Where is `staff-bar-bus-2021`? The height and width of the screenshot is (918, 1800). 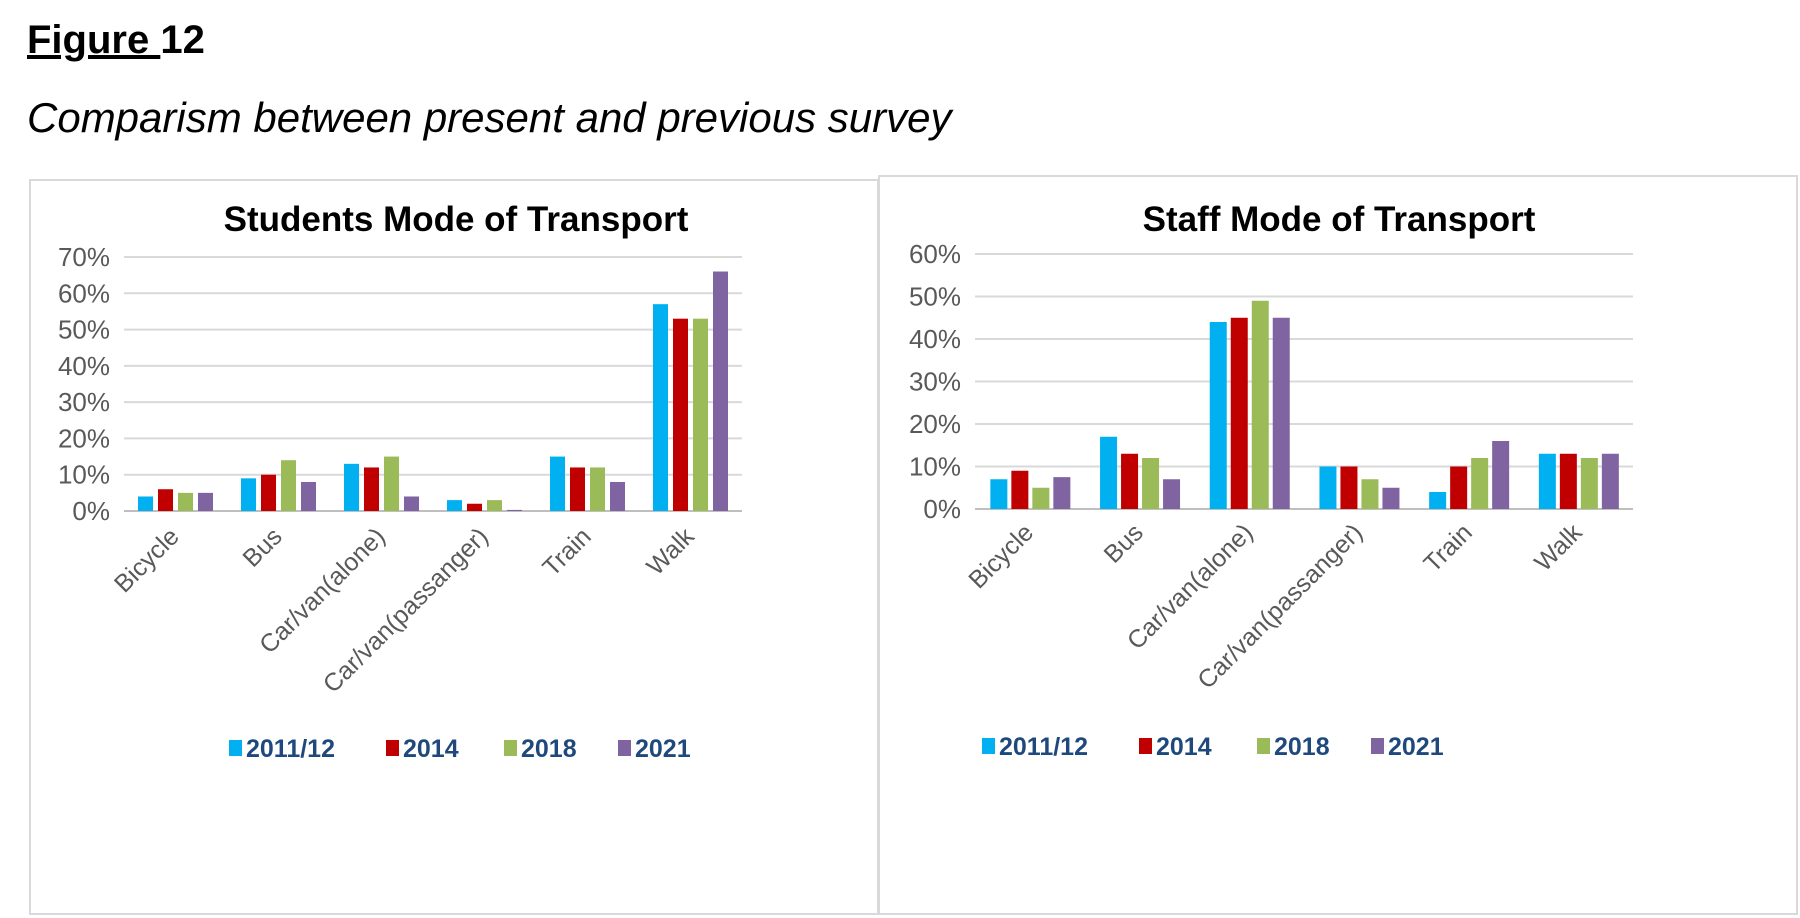 staff-bar-bus-2021 is located at coordinates (1172, 494).